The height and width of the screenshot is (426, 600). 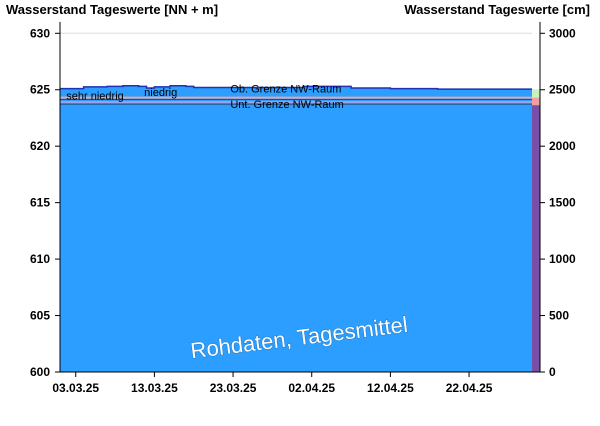 I want to click on right-tick-label: 2500, so click(x=562, y=90).